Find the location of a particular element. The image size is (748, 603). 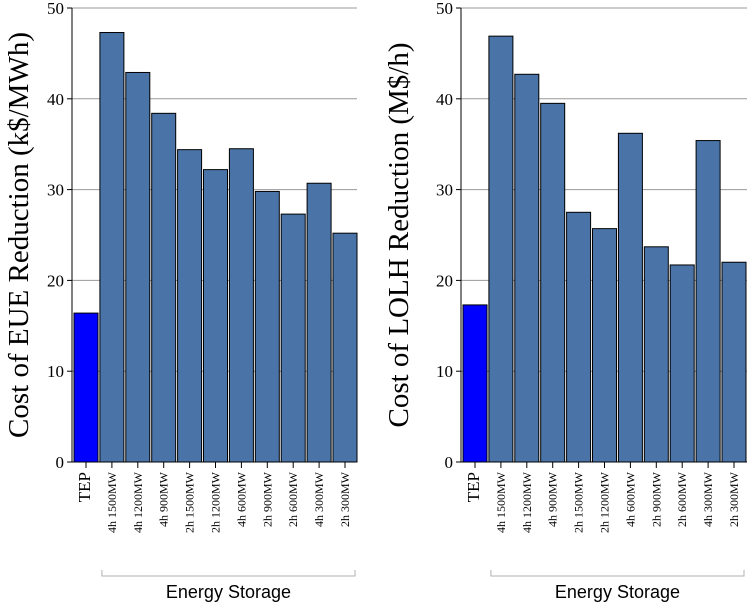

y-axis-label: Cost of LOLH Reduction (M$/h) is located at coordinates (399, 234).